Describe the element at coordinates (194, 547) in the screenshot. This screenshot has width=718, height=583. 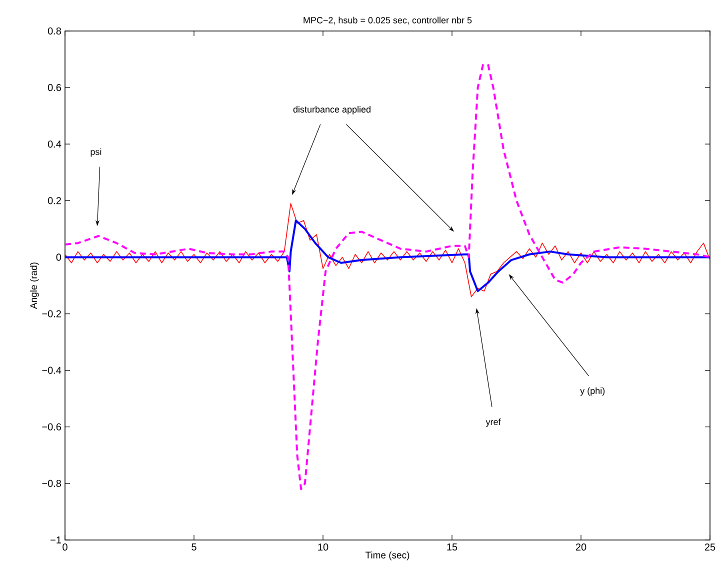
I see `x-tick-label: 5` at that location.